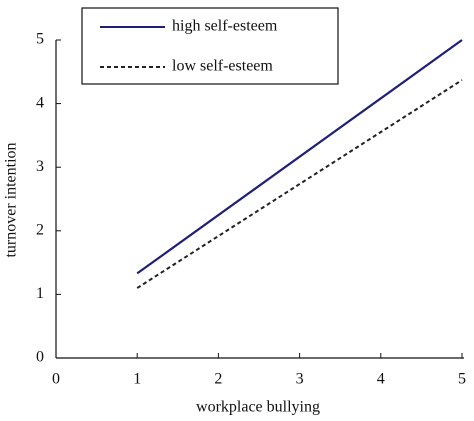  Describe the element at coordinates (40, 39) in the screenshot. I see `y-tick-label: 5` at that location.